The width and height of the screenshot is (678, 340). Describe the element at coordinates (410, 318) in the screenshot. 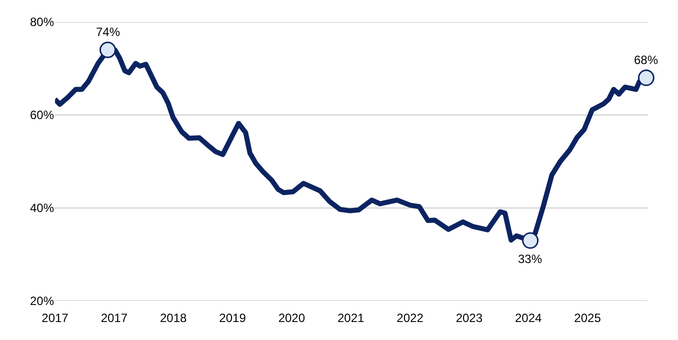

I see `x-tick-label: 2022` at that location.